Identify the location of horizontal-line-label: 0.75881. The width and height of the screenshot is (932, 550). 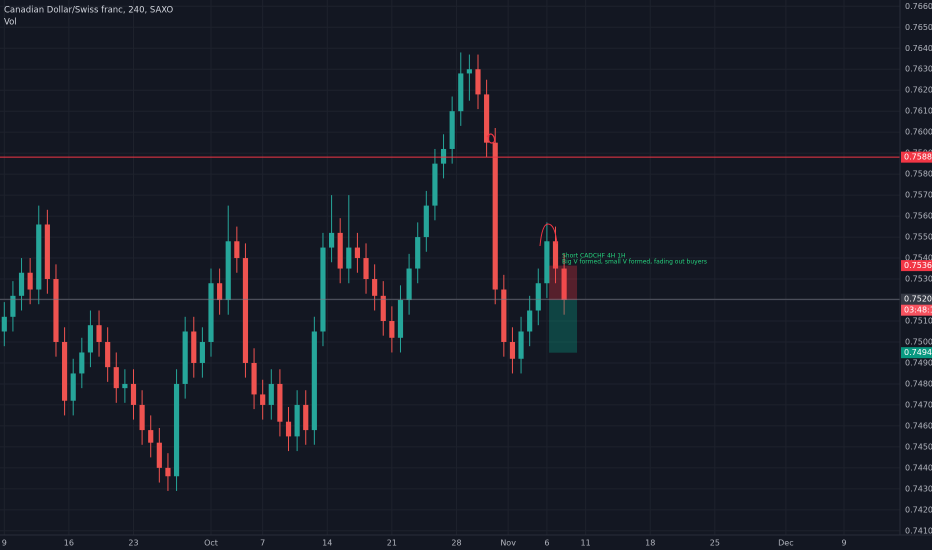
(918, 157).